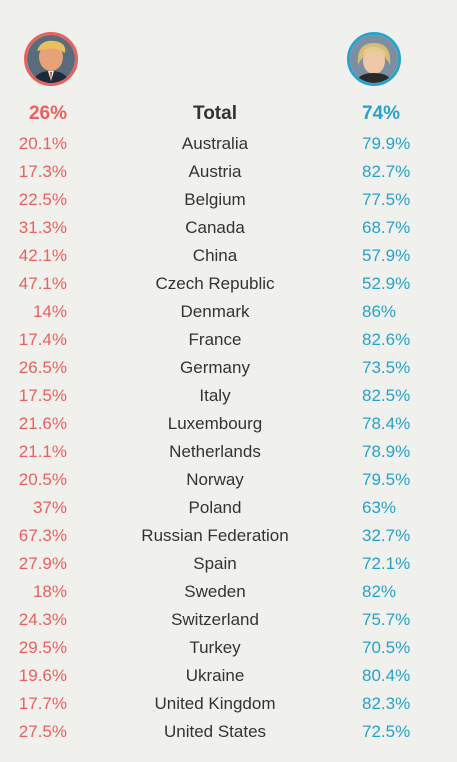 The image size is (457, 762). I want to click on right-value: 32.7%, so click(386, 535).